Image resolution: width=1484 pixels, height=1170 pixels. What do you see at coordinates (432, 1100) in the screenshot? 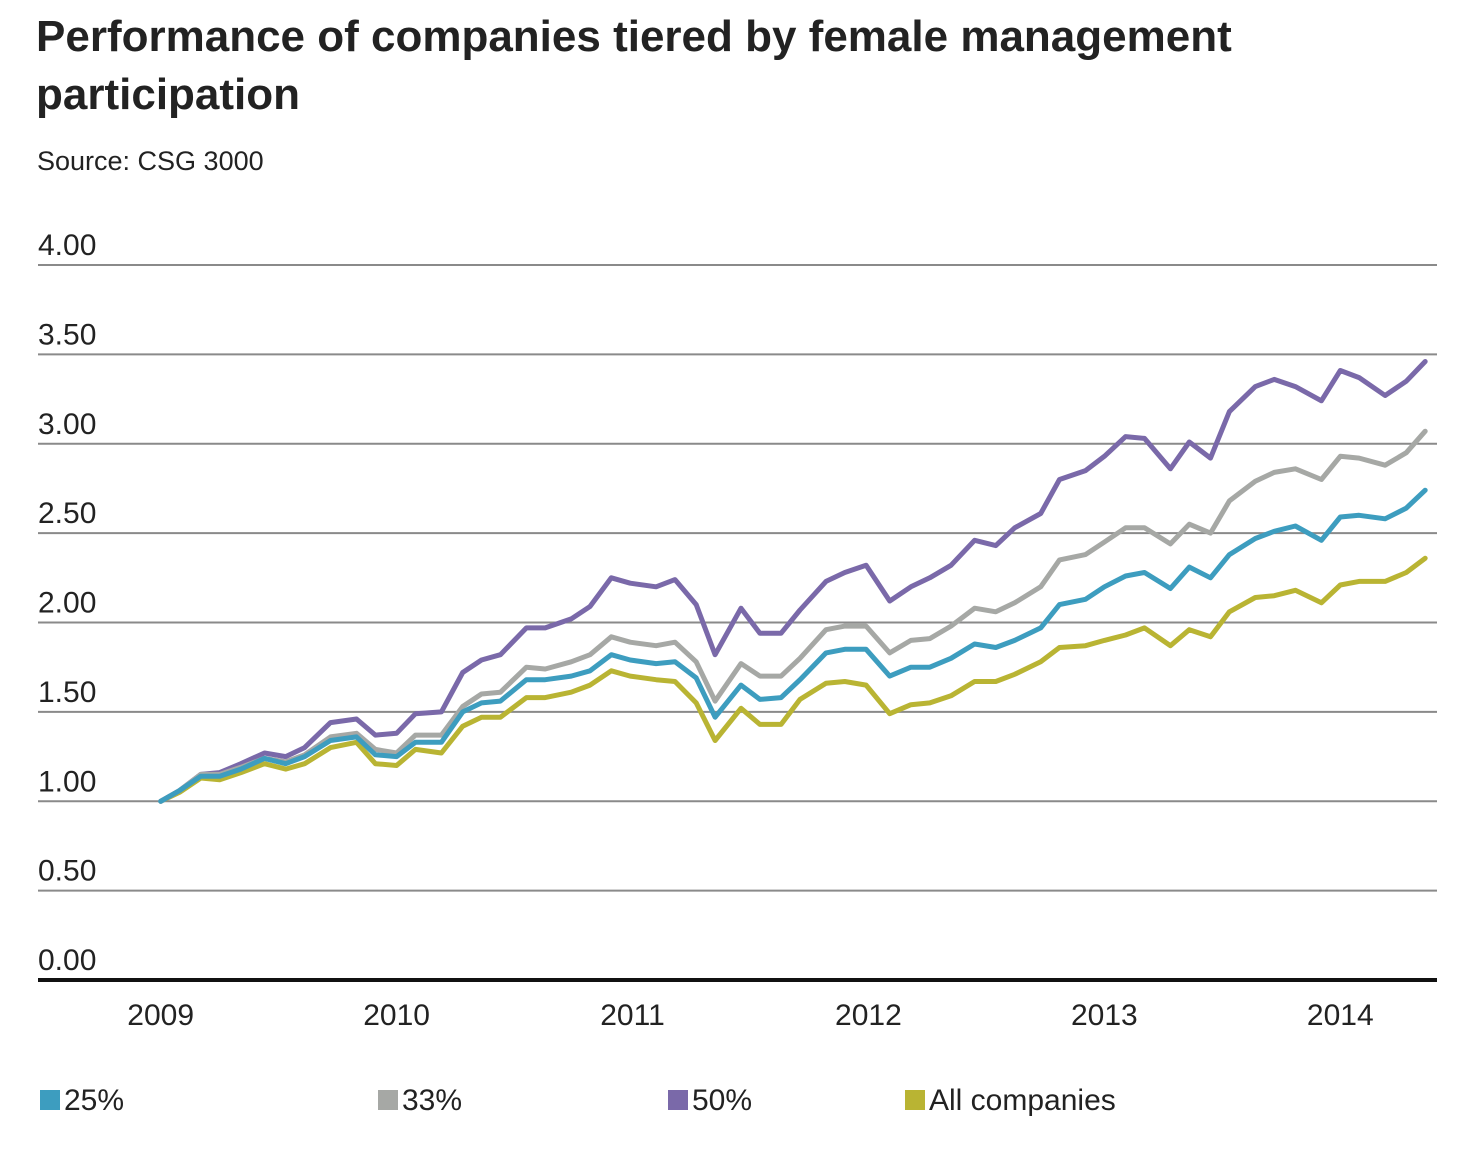
I see `legend-label: 33%` at bounding box center [432, 1100].